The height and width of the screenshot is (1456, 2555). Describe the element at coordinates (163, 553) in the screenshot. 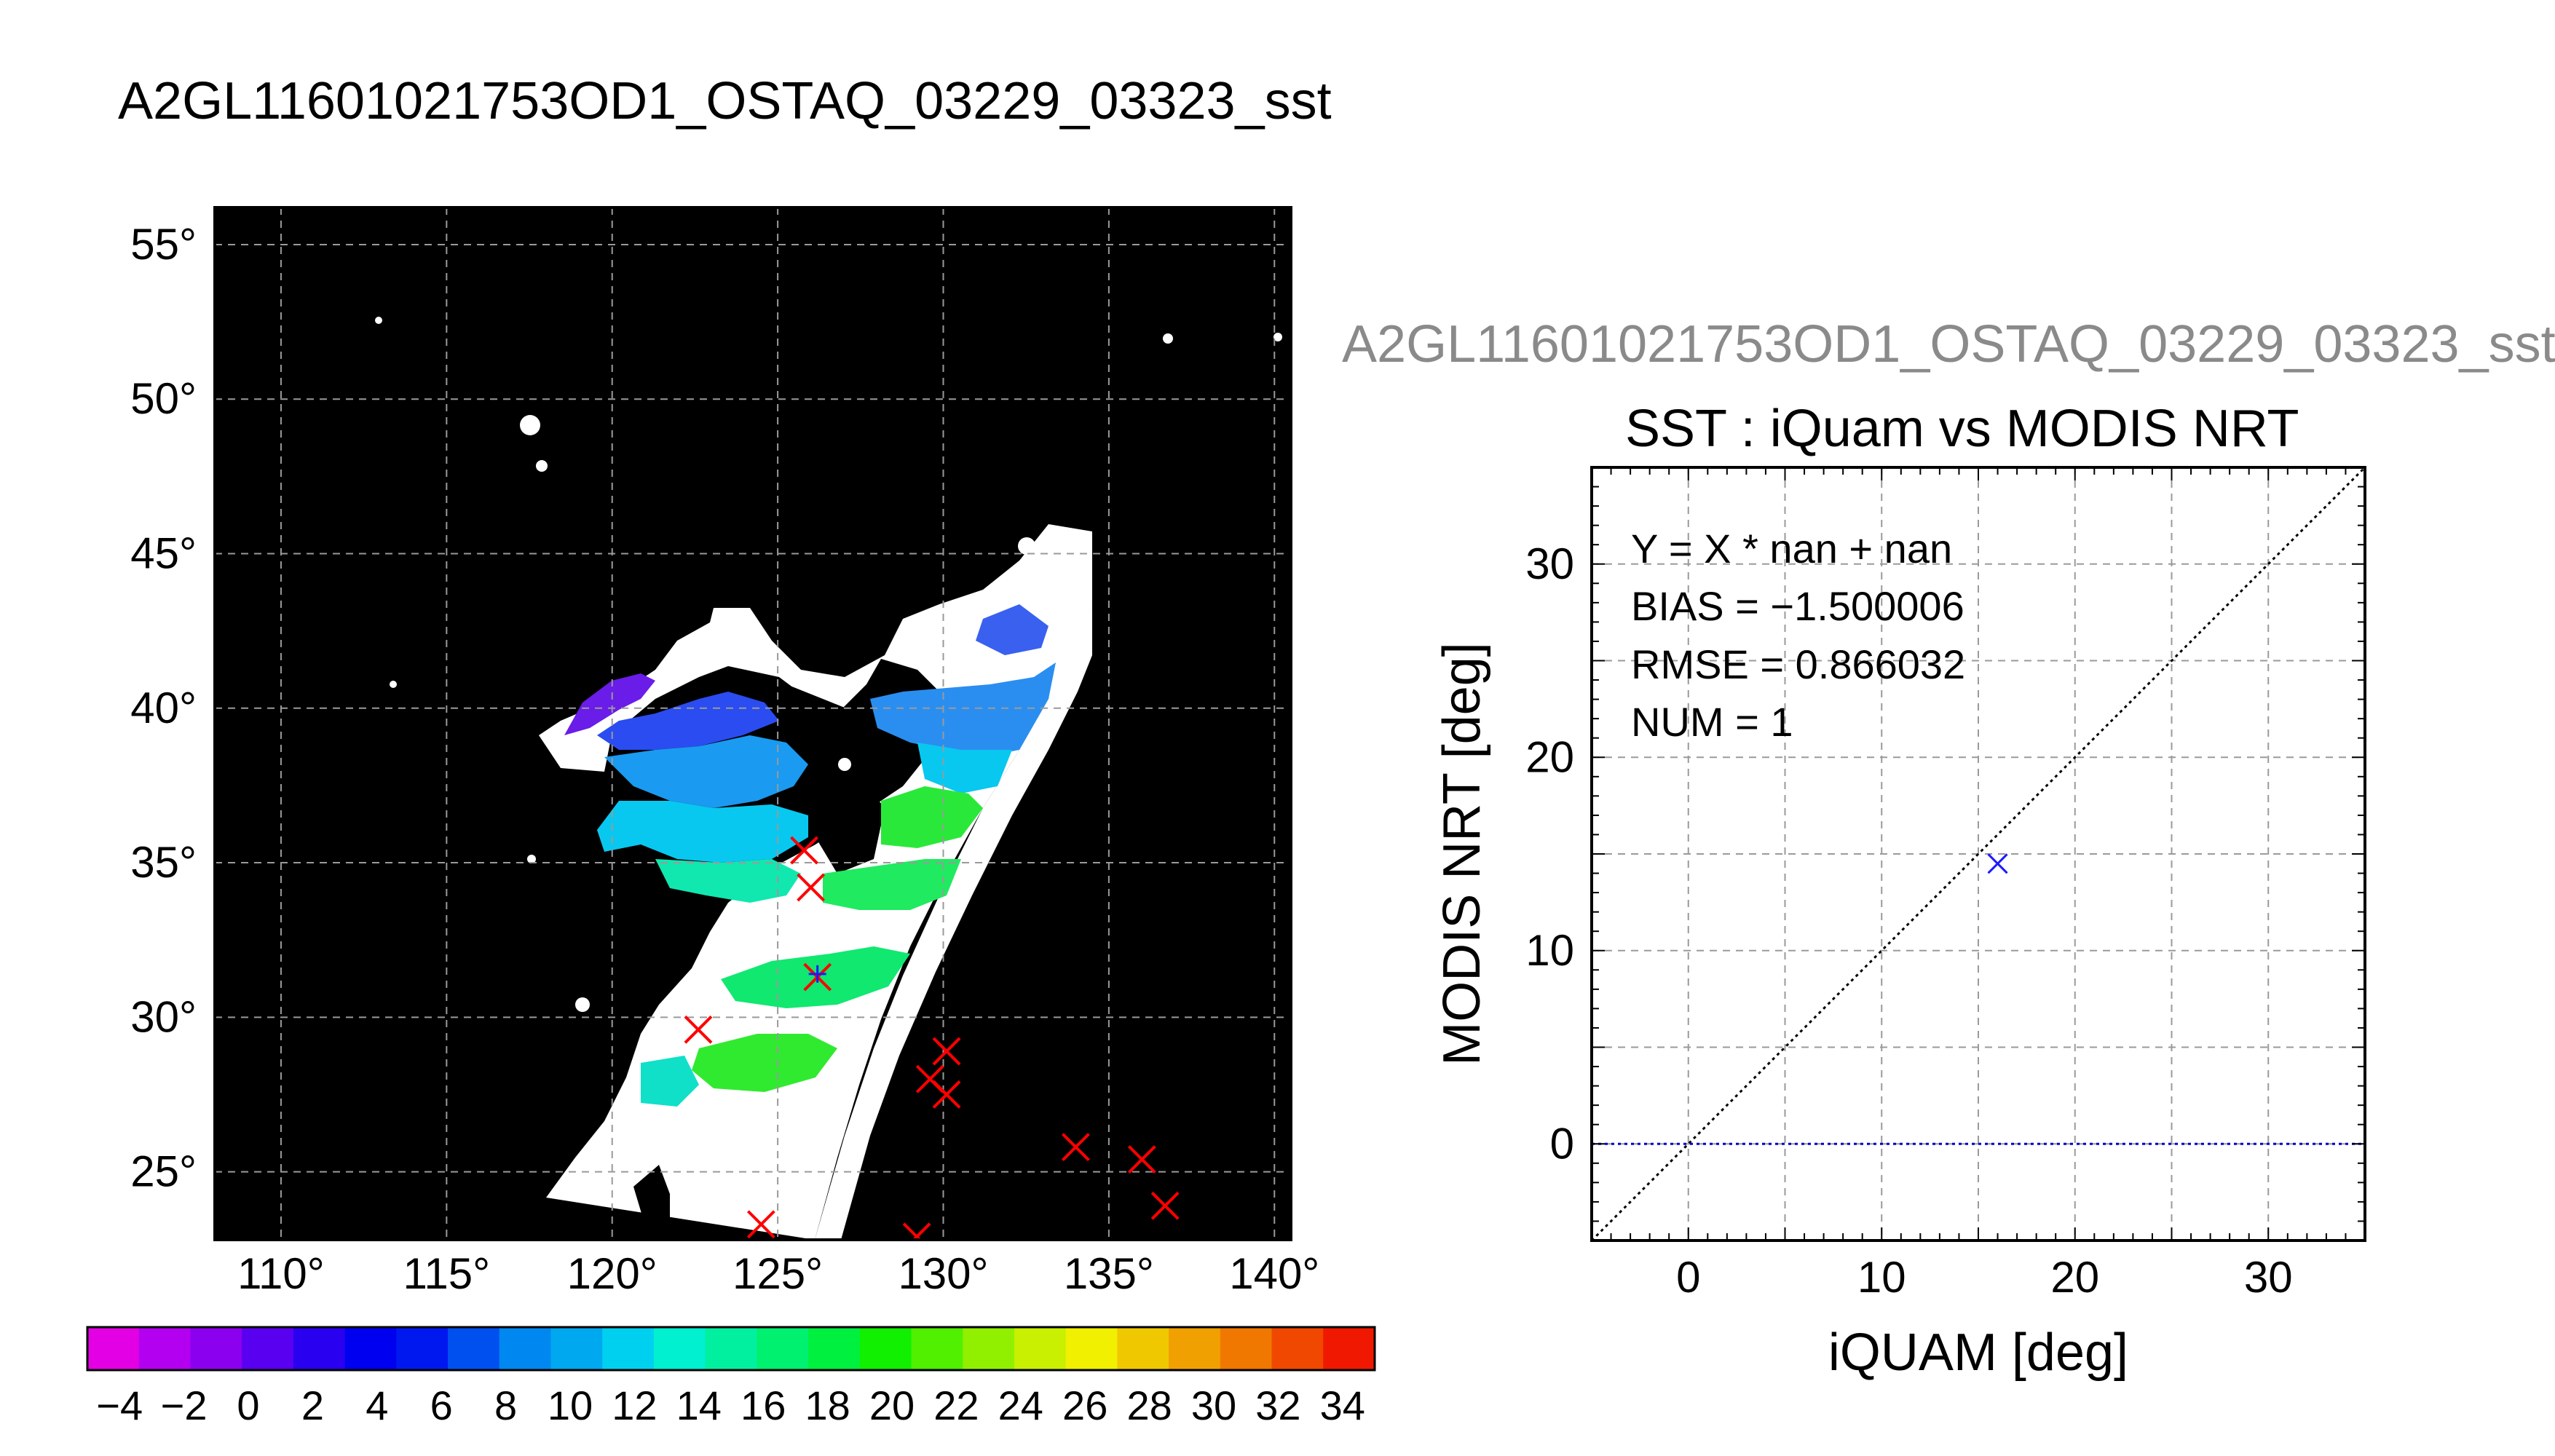

I see `map-y-tick-label: 45°` at that location.